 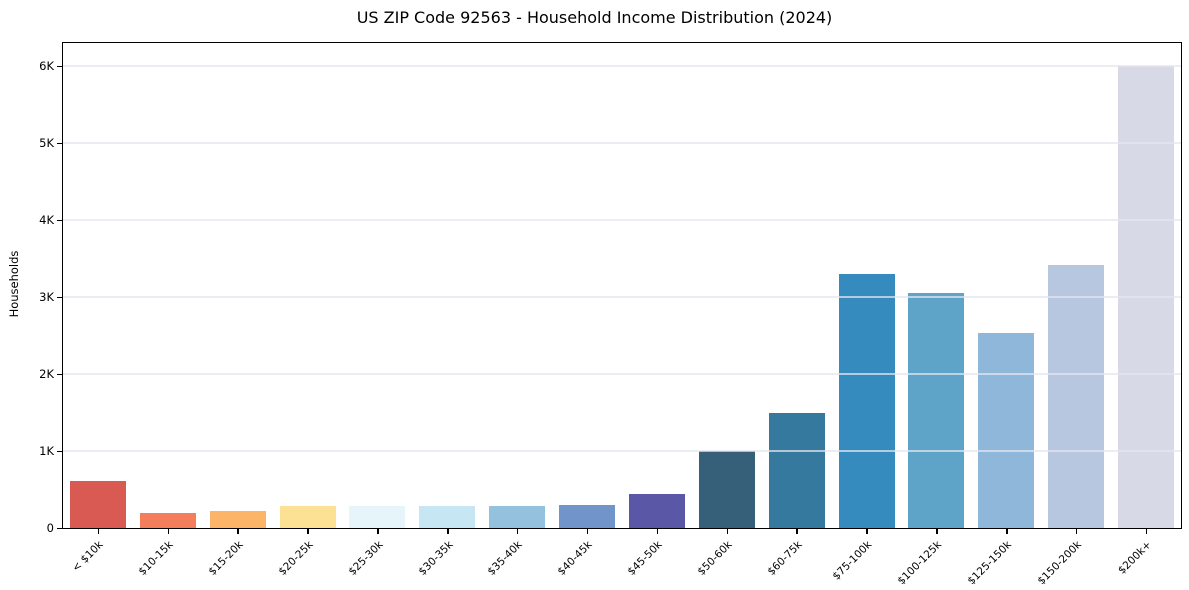 What do you see at coordinates (97, 504) in the screenshot?
I see `bar-< $10k` at bounding box center [97, 504].